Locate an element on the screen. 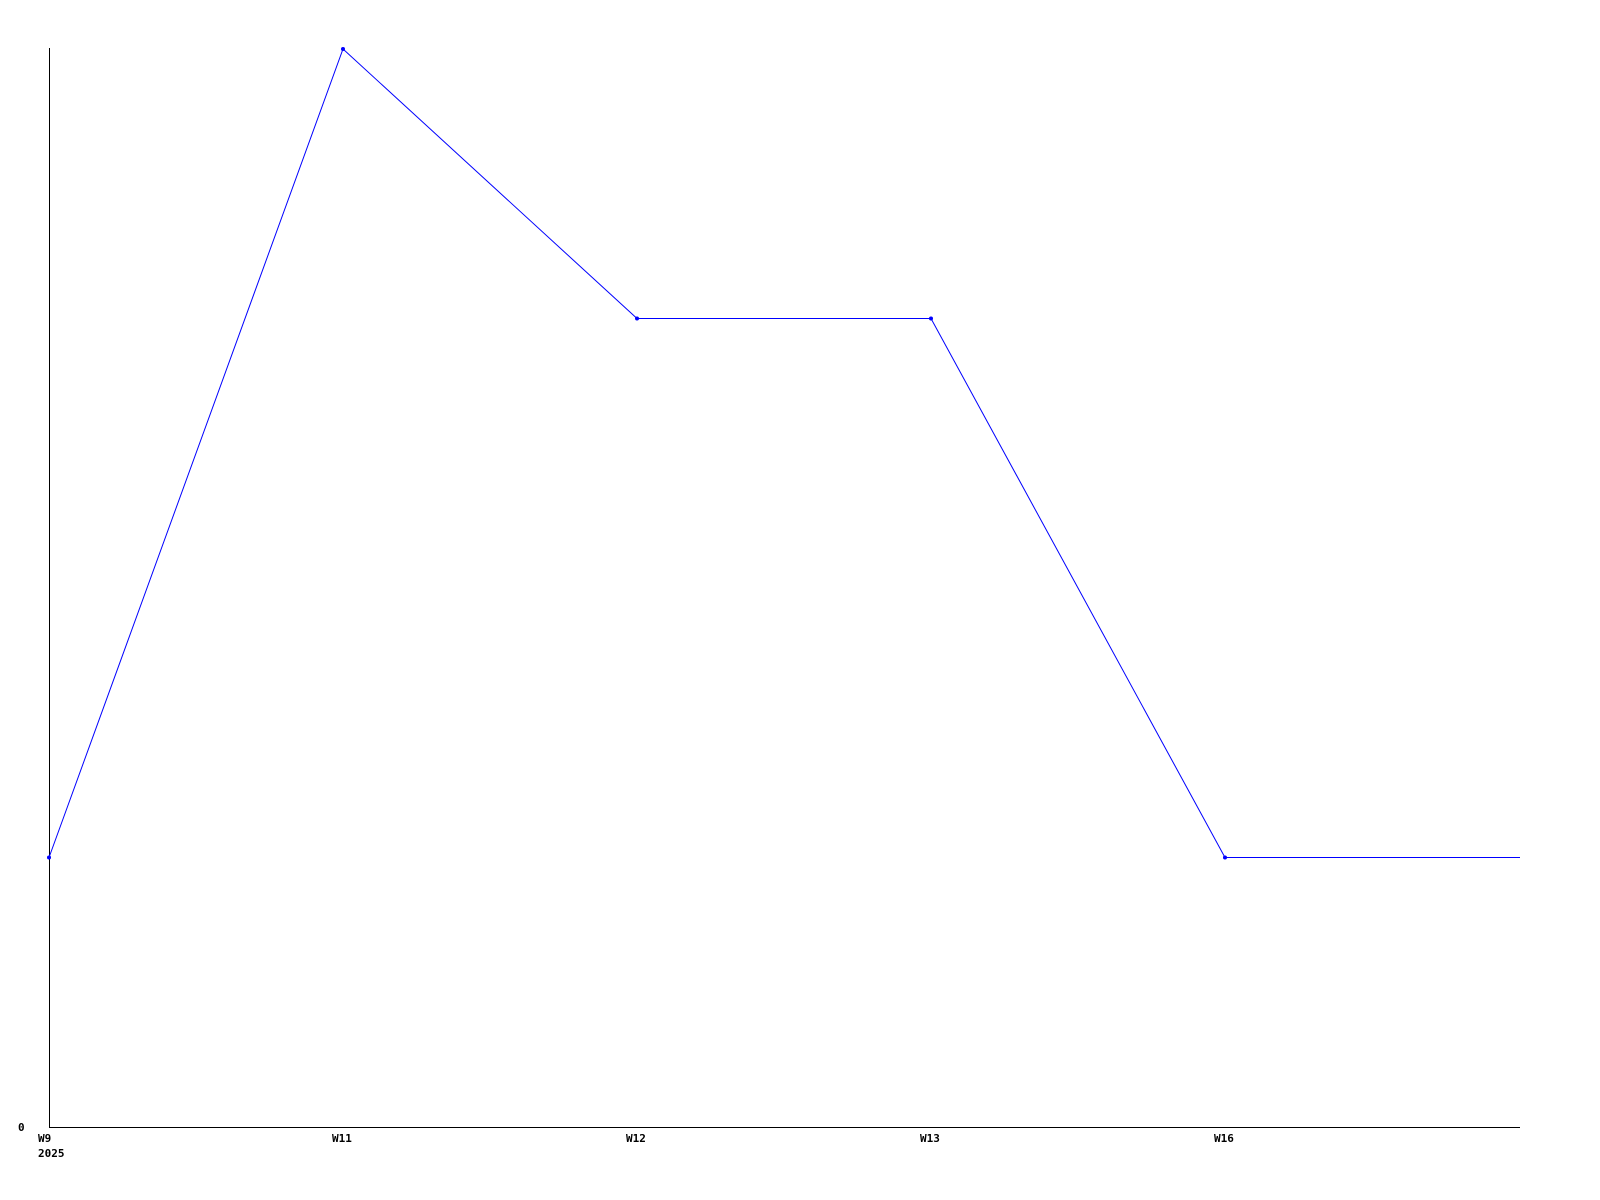  x-tick-label-w12: W12 is located at coordinates (636, 1138).